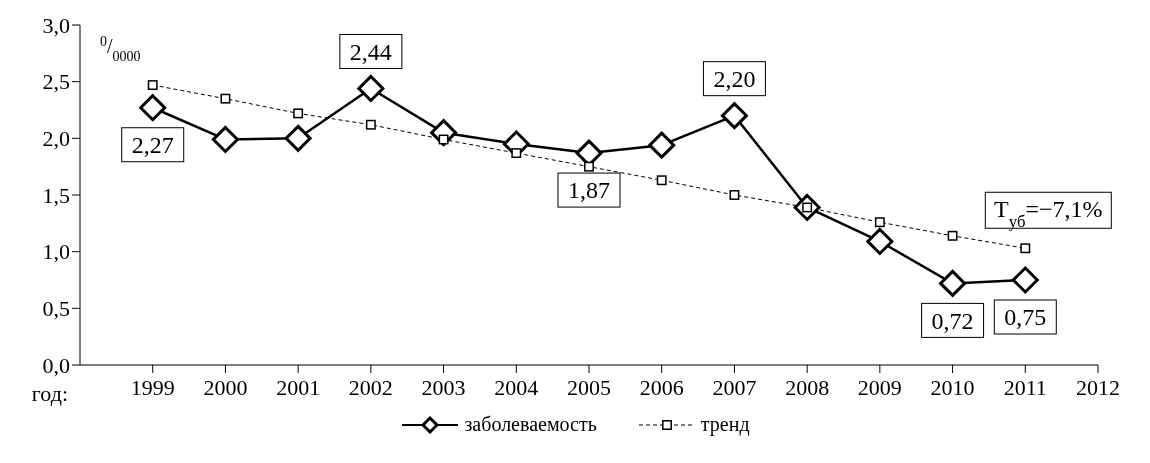 This screenshot has height=463, width=1150. Describe the element at coordinates (1048, 213) in the screenshot. I see `annotation: Т$_{уб}$=−7,1%` at that location.